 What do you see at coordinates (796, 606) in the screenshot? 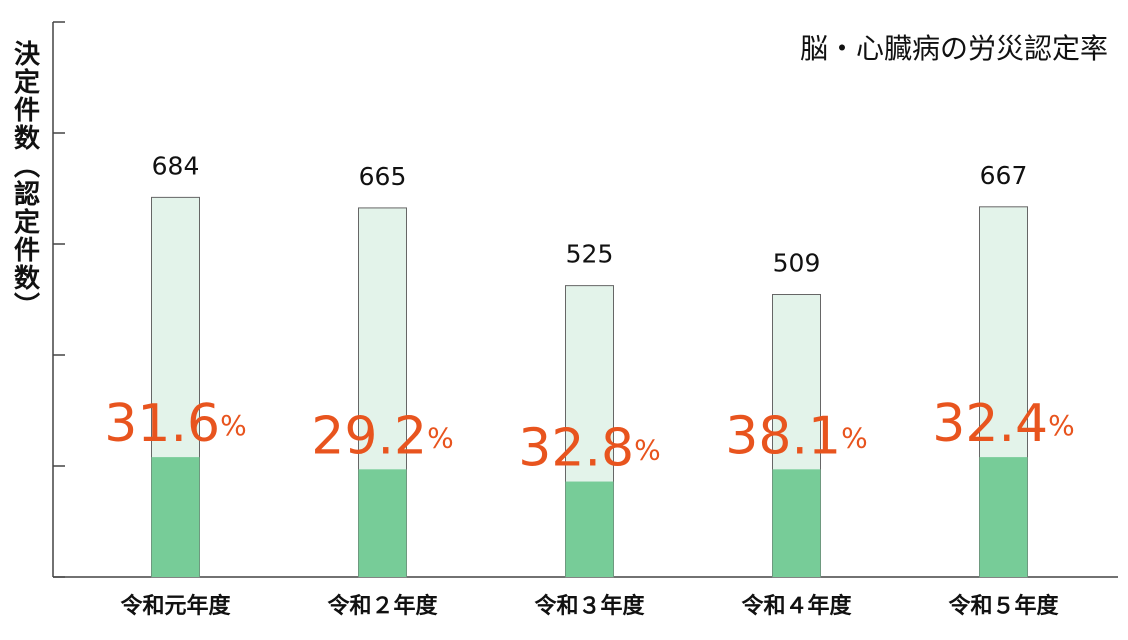
I see `x-tick-label: 令和４年度` at bounding box center [796, 606].